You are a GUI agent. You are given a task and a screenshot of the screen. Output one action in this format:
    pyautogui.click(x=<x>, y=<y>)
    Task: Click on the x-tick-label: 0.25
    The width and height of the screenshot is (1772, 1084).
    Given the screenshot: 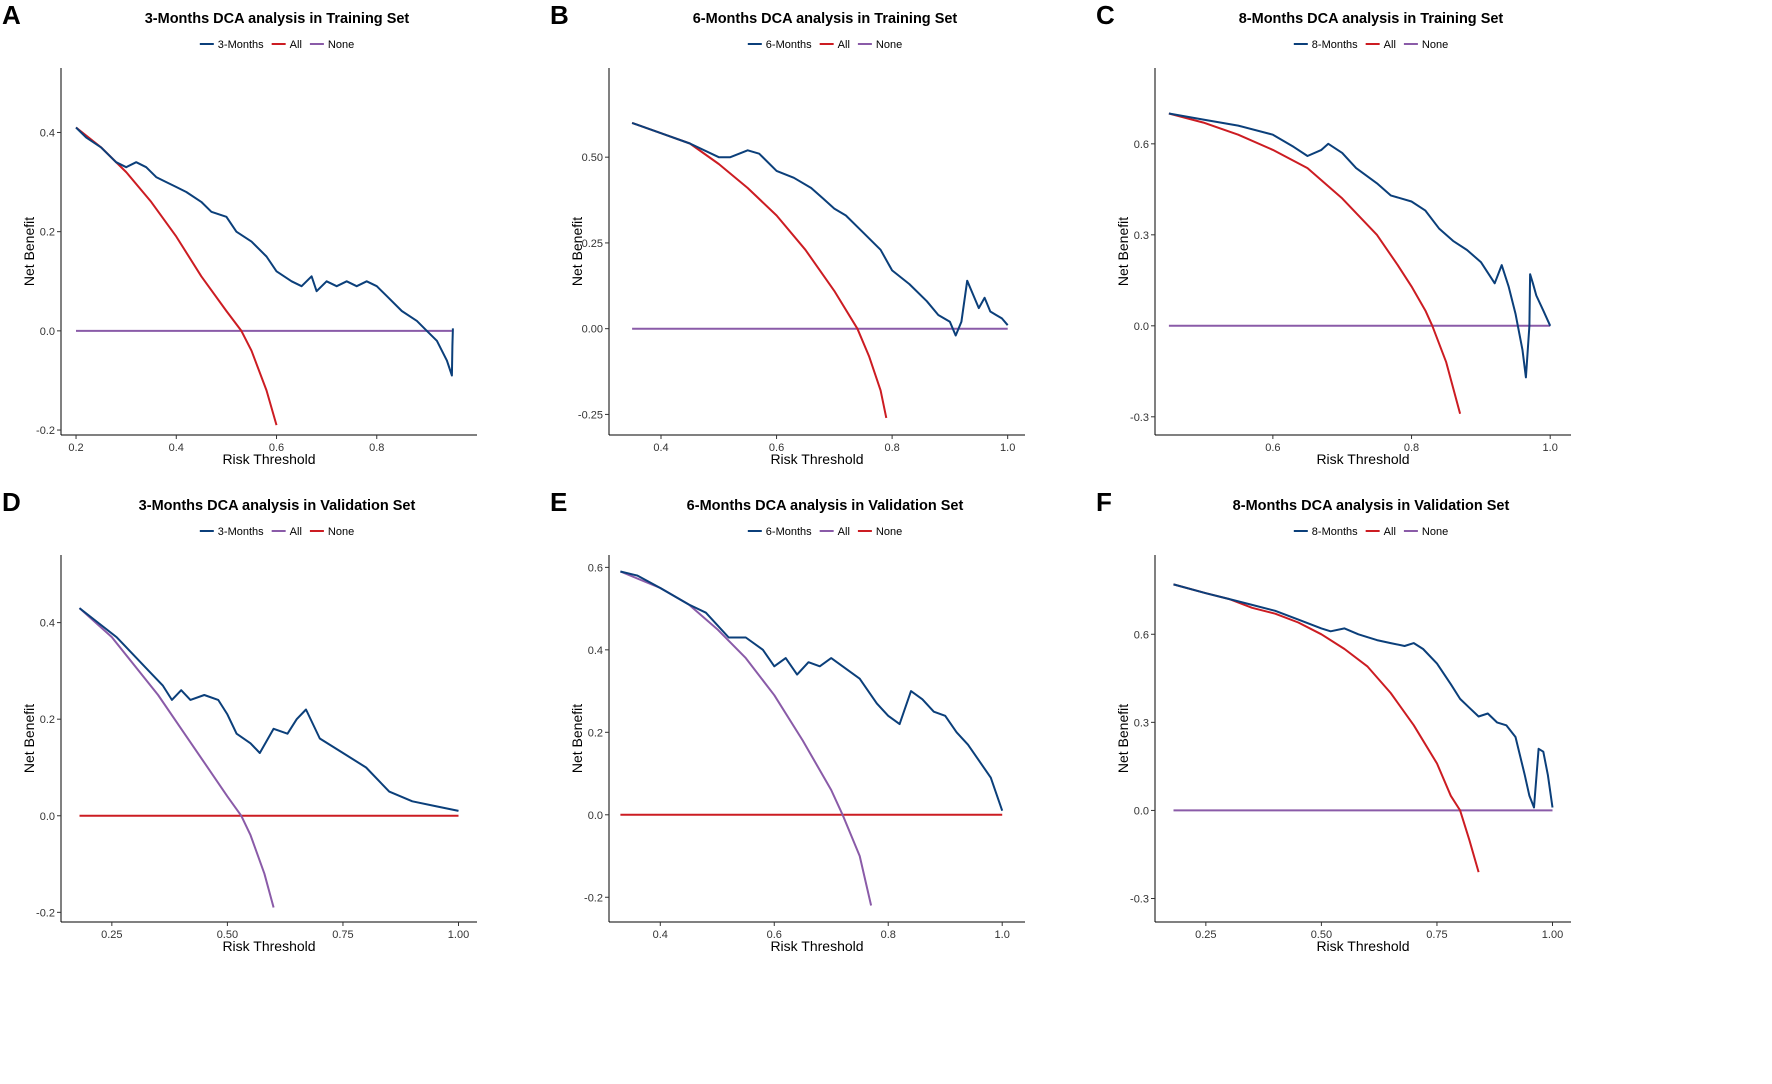 What is the action you would take?
    pyautogui.click(x=1205, y=935)
    